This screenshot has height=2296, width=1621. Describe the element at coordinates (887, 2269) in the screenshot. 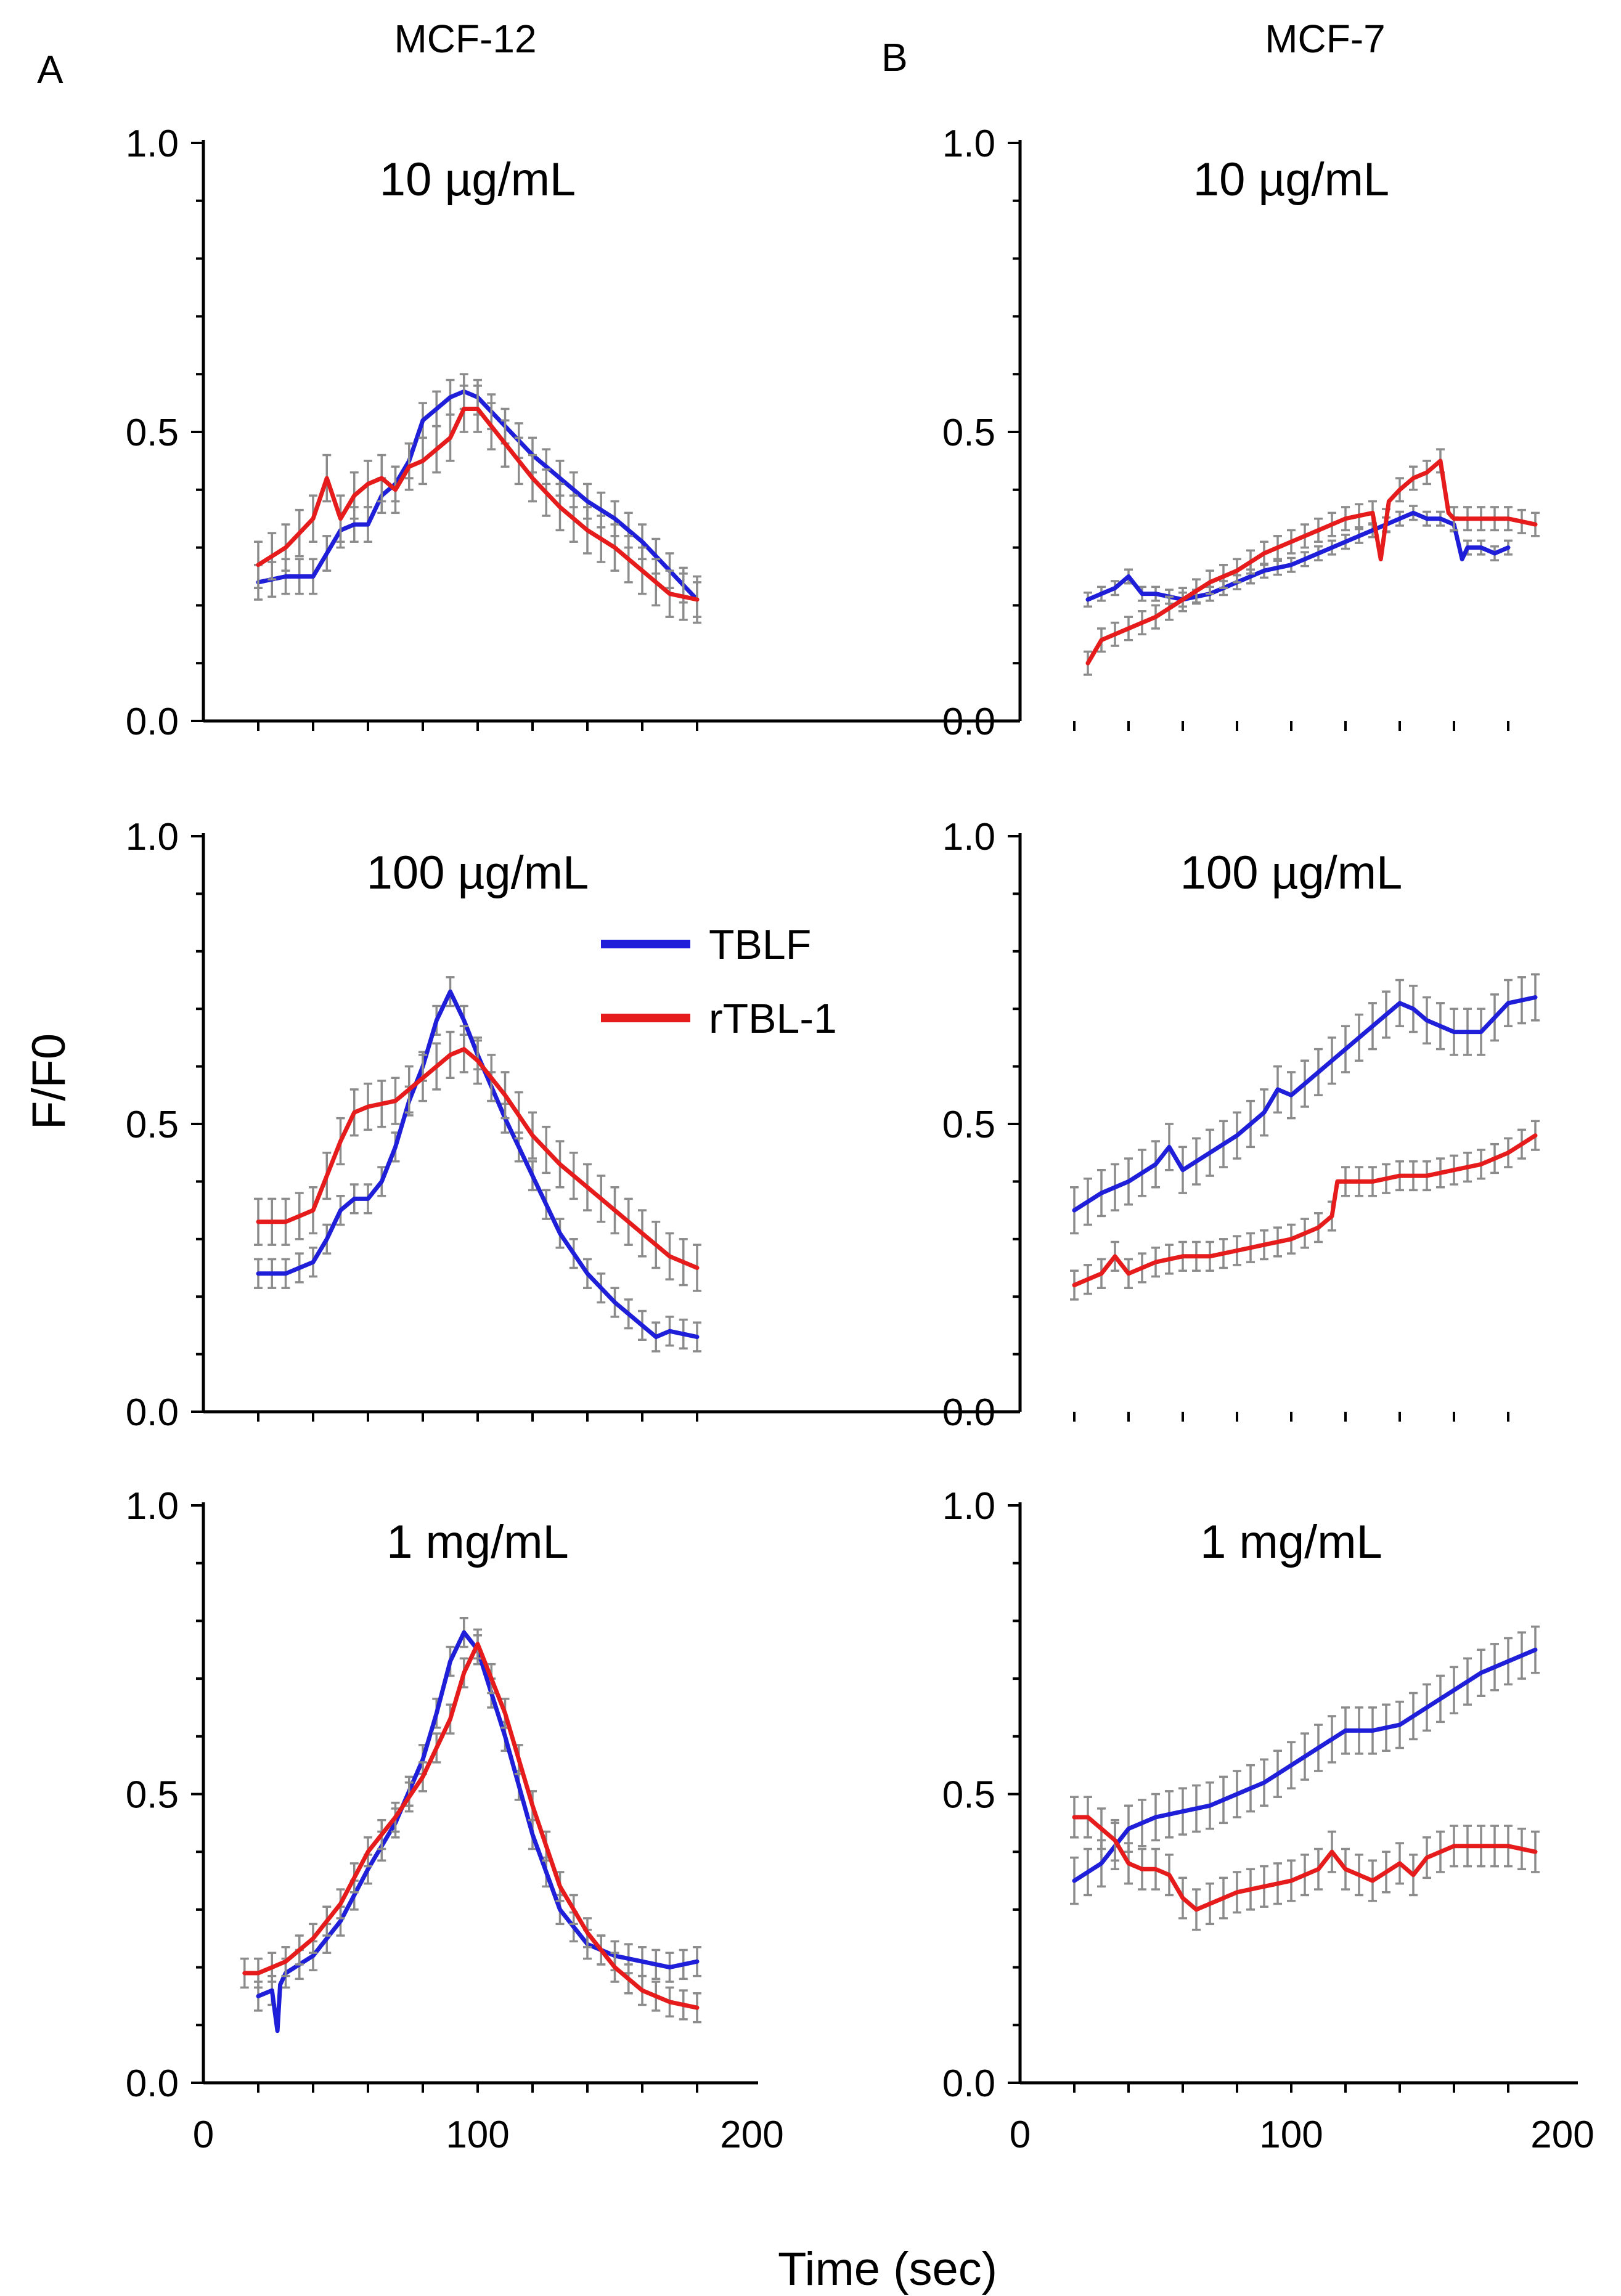

I see `x-axis-title: Time (sec)` at that location.